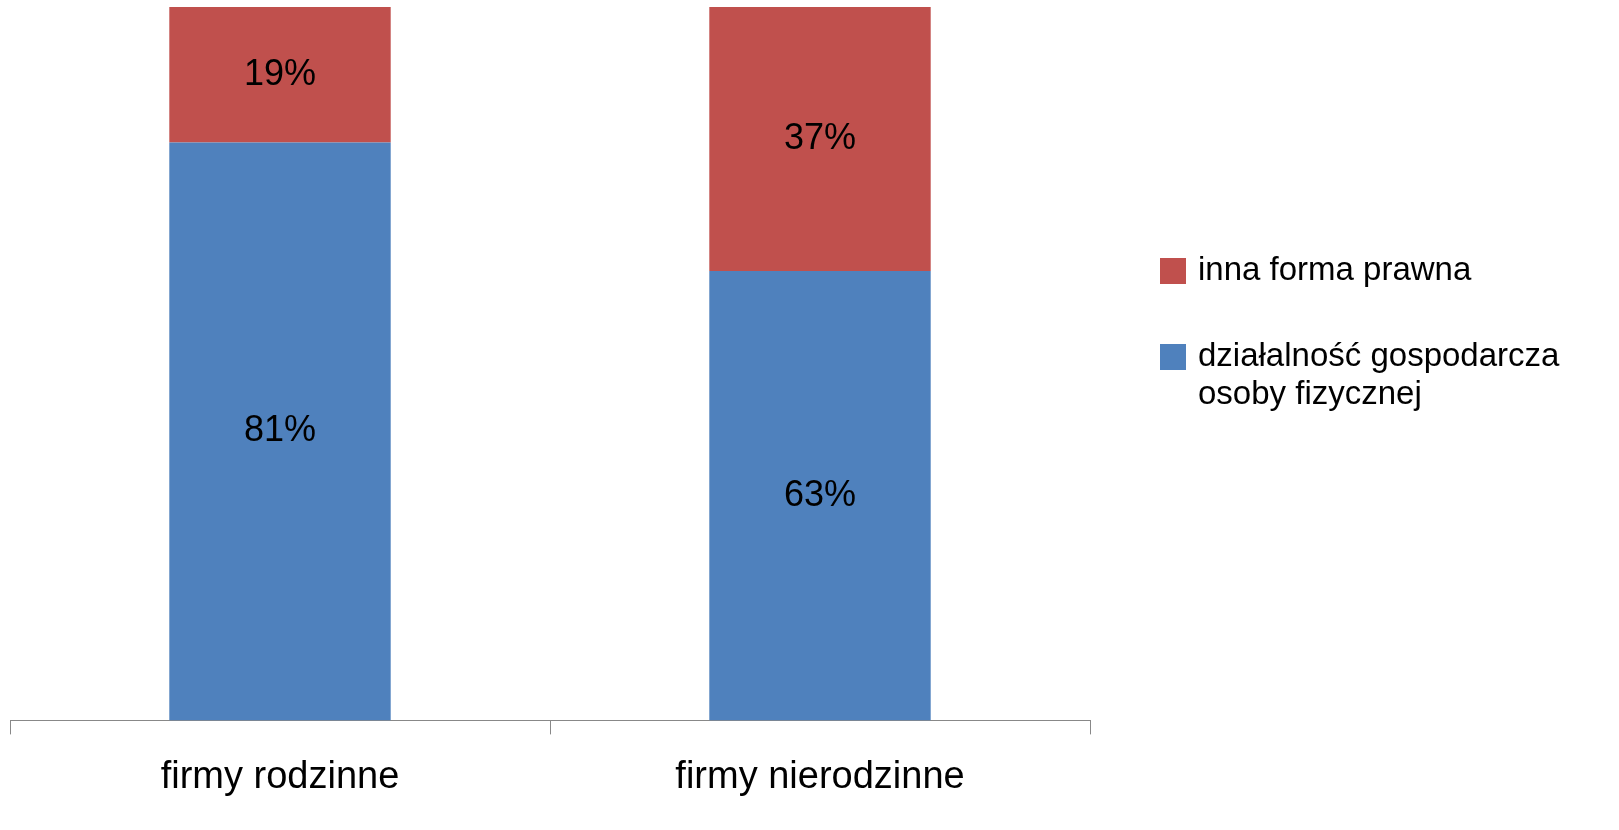 The image size is (1619, 830). What do you see at coordinates (280, 72) in the screenshot?
I see `data-label: 19%` at bounding box center [280, 72].